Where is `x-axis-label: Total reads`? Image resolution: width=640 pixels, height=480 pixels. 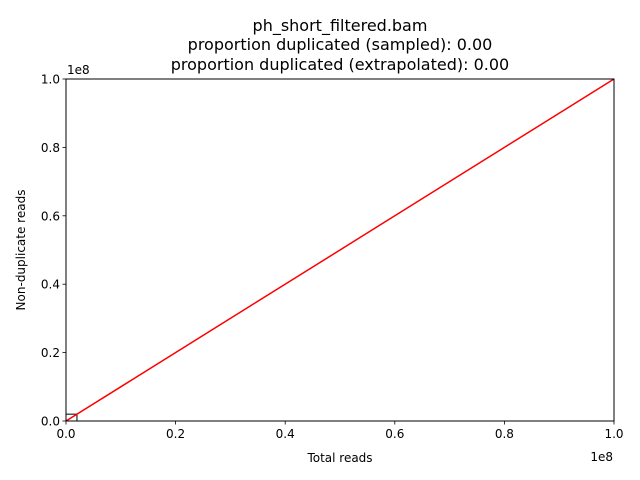 x-axis-label: Total reads is located at coordinates (339, 458).